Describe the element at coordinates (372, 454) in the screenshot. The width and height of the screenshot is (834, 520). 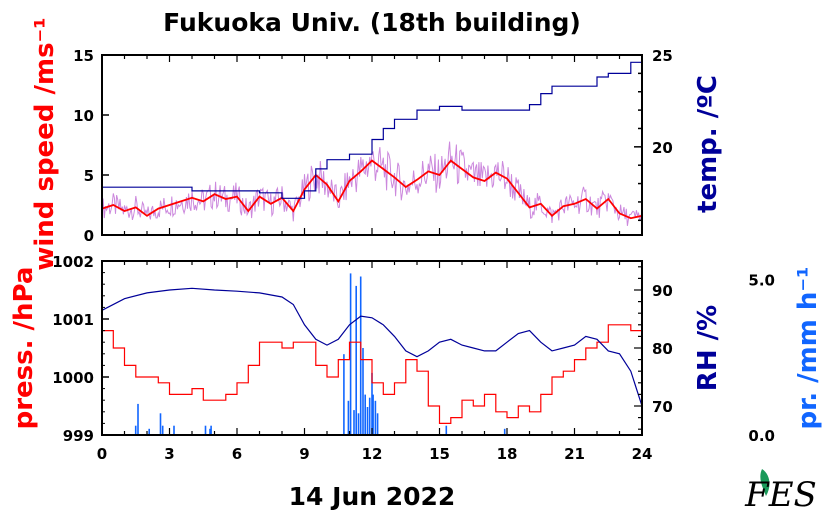
I see `hour-tick-label: 12` at that location.